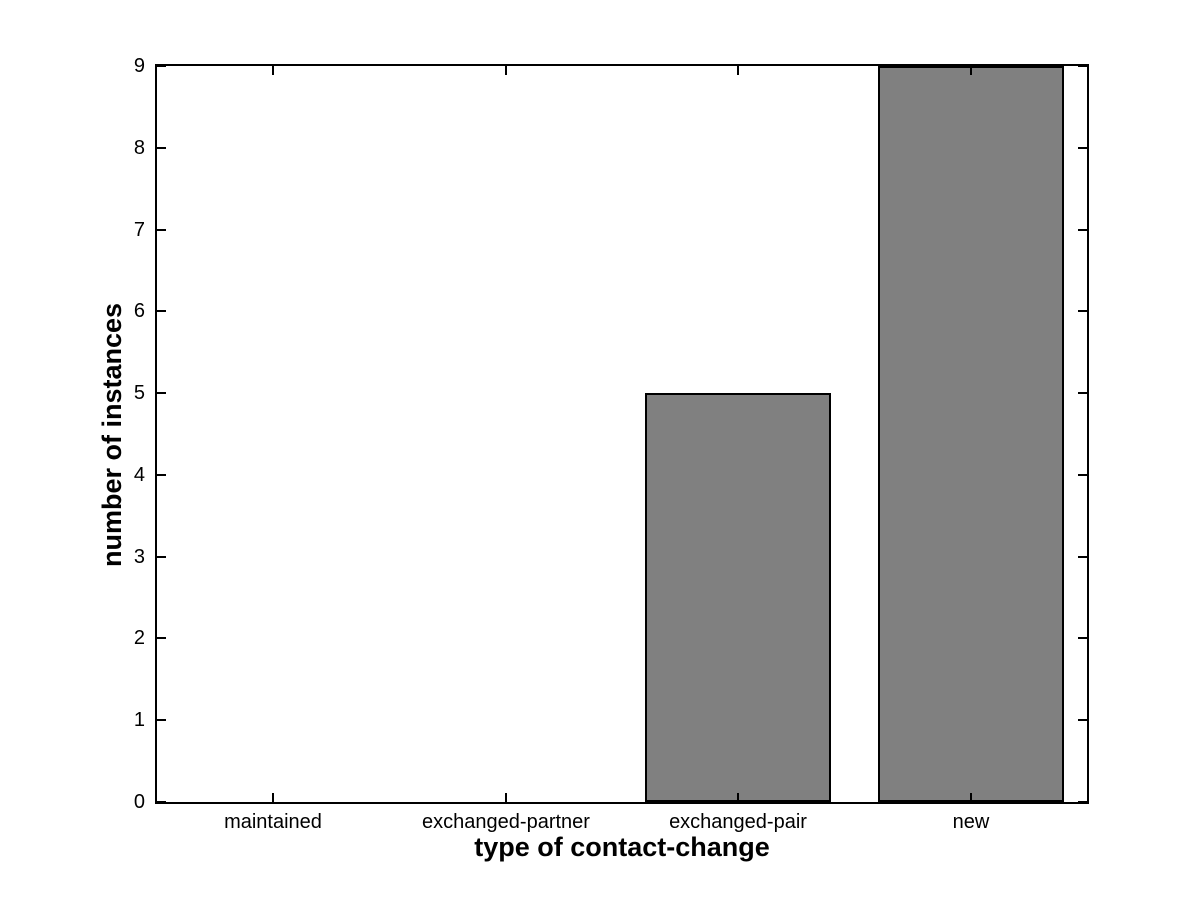  What do you see at coordinates (738, 597) in the screenshot?
I see `bar-exchanged-pair` at bounding box center [738, 597].